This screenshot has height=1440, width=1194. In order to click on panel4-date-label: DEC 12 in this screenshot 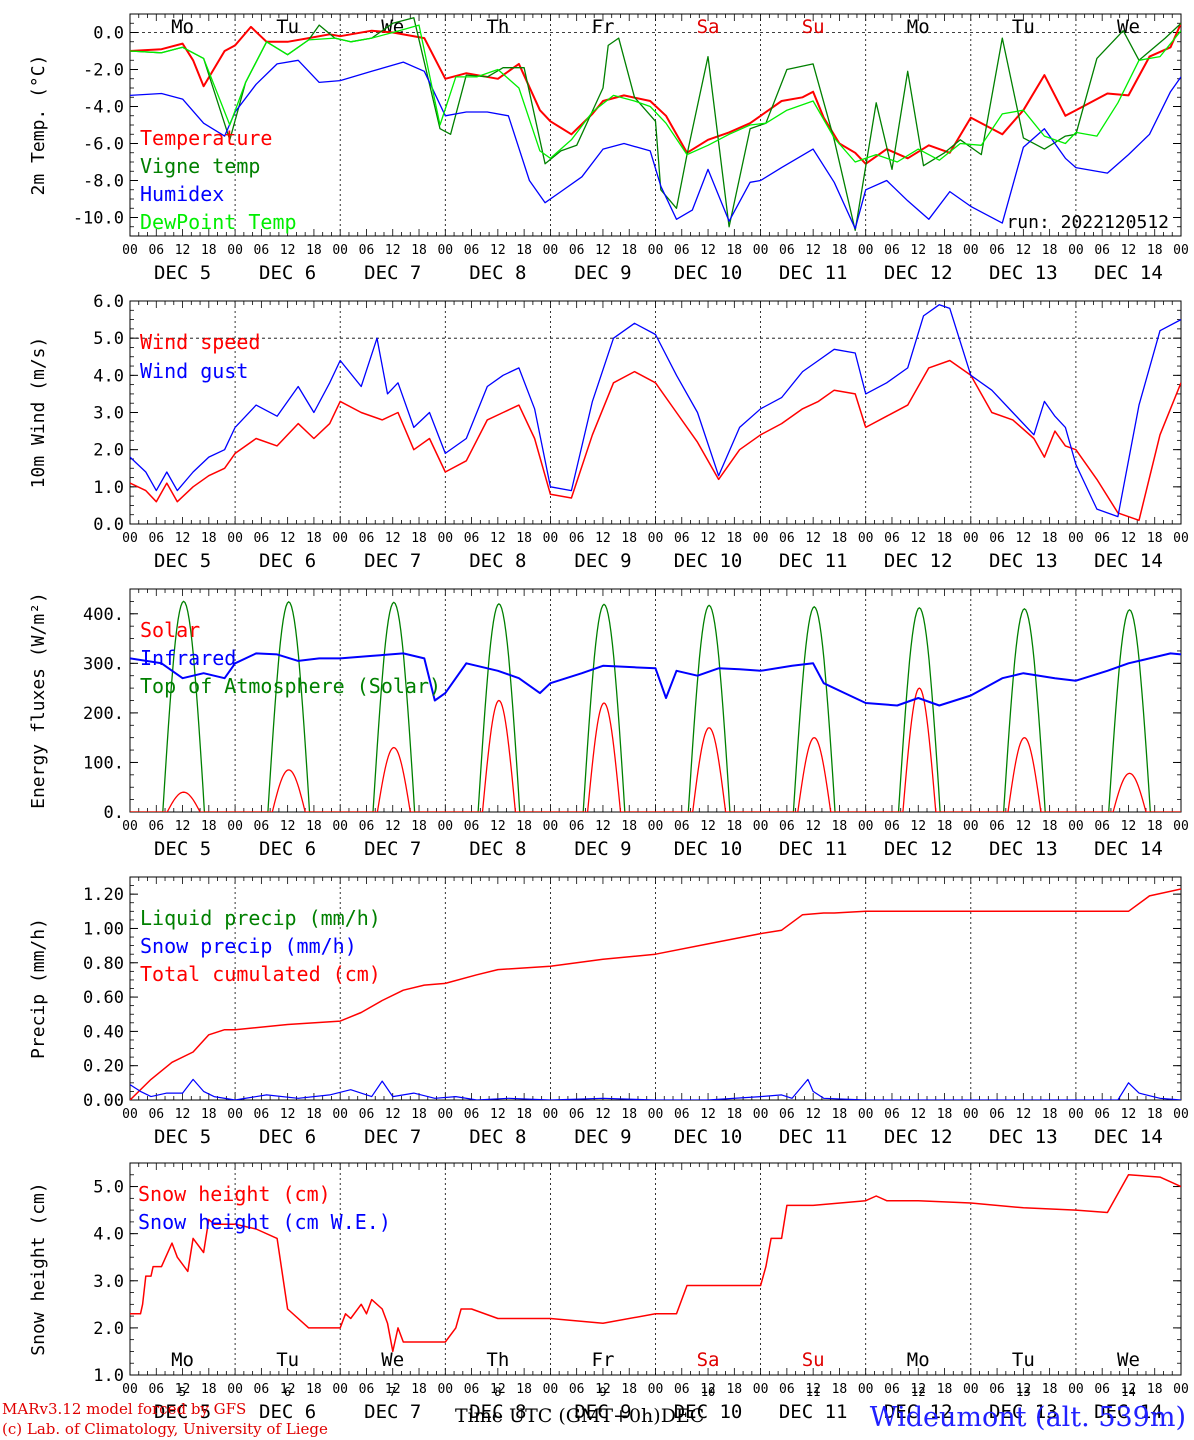, I will do `click(918, 1137)`.